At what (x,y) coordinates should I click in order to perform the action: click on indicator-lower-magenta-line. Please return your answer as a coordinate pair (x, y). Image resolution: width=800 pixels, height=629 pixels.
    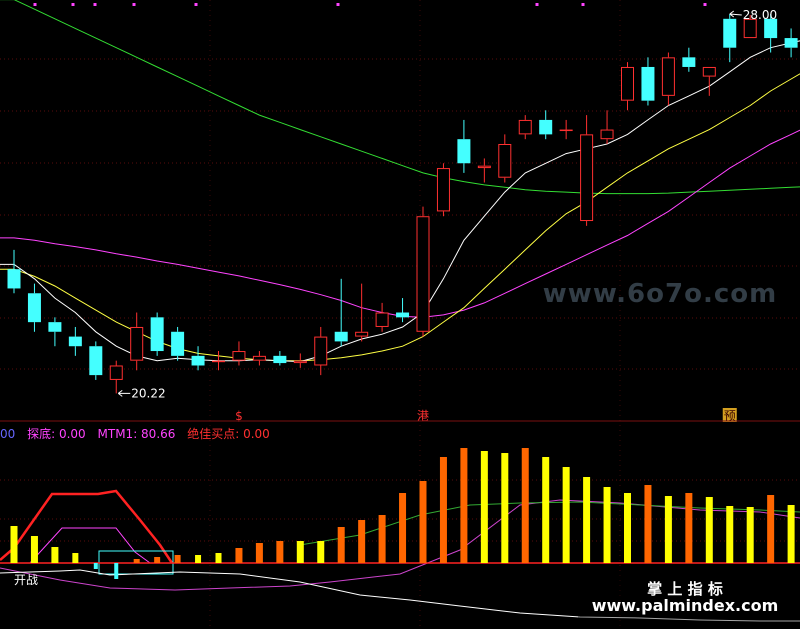
    Looking at the image, I should click on (400, 545).